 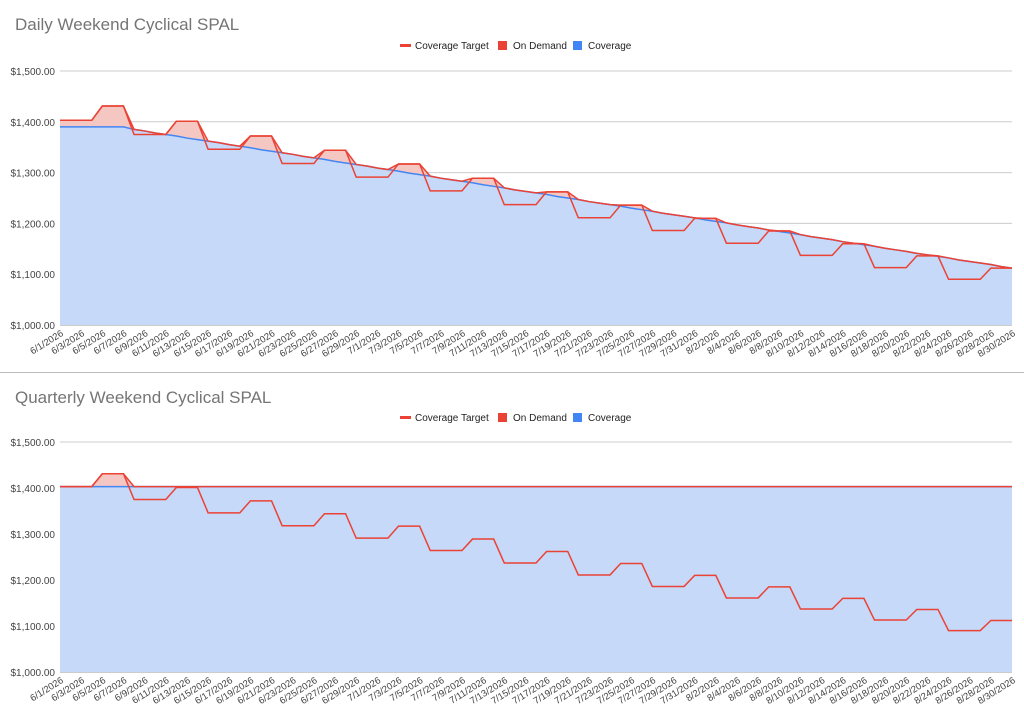 What do you see at coordinates (143, 397) in the screenshot?
I see `chart-title: Quarterly Weekend Cyclical SPAL` at bounding box center [143, 397].